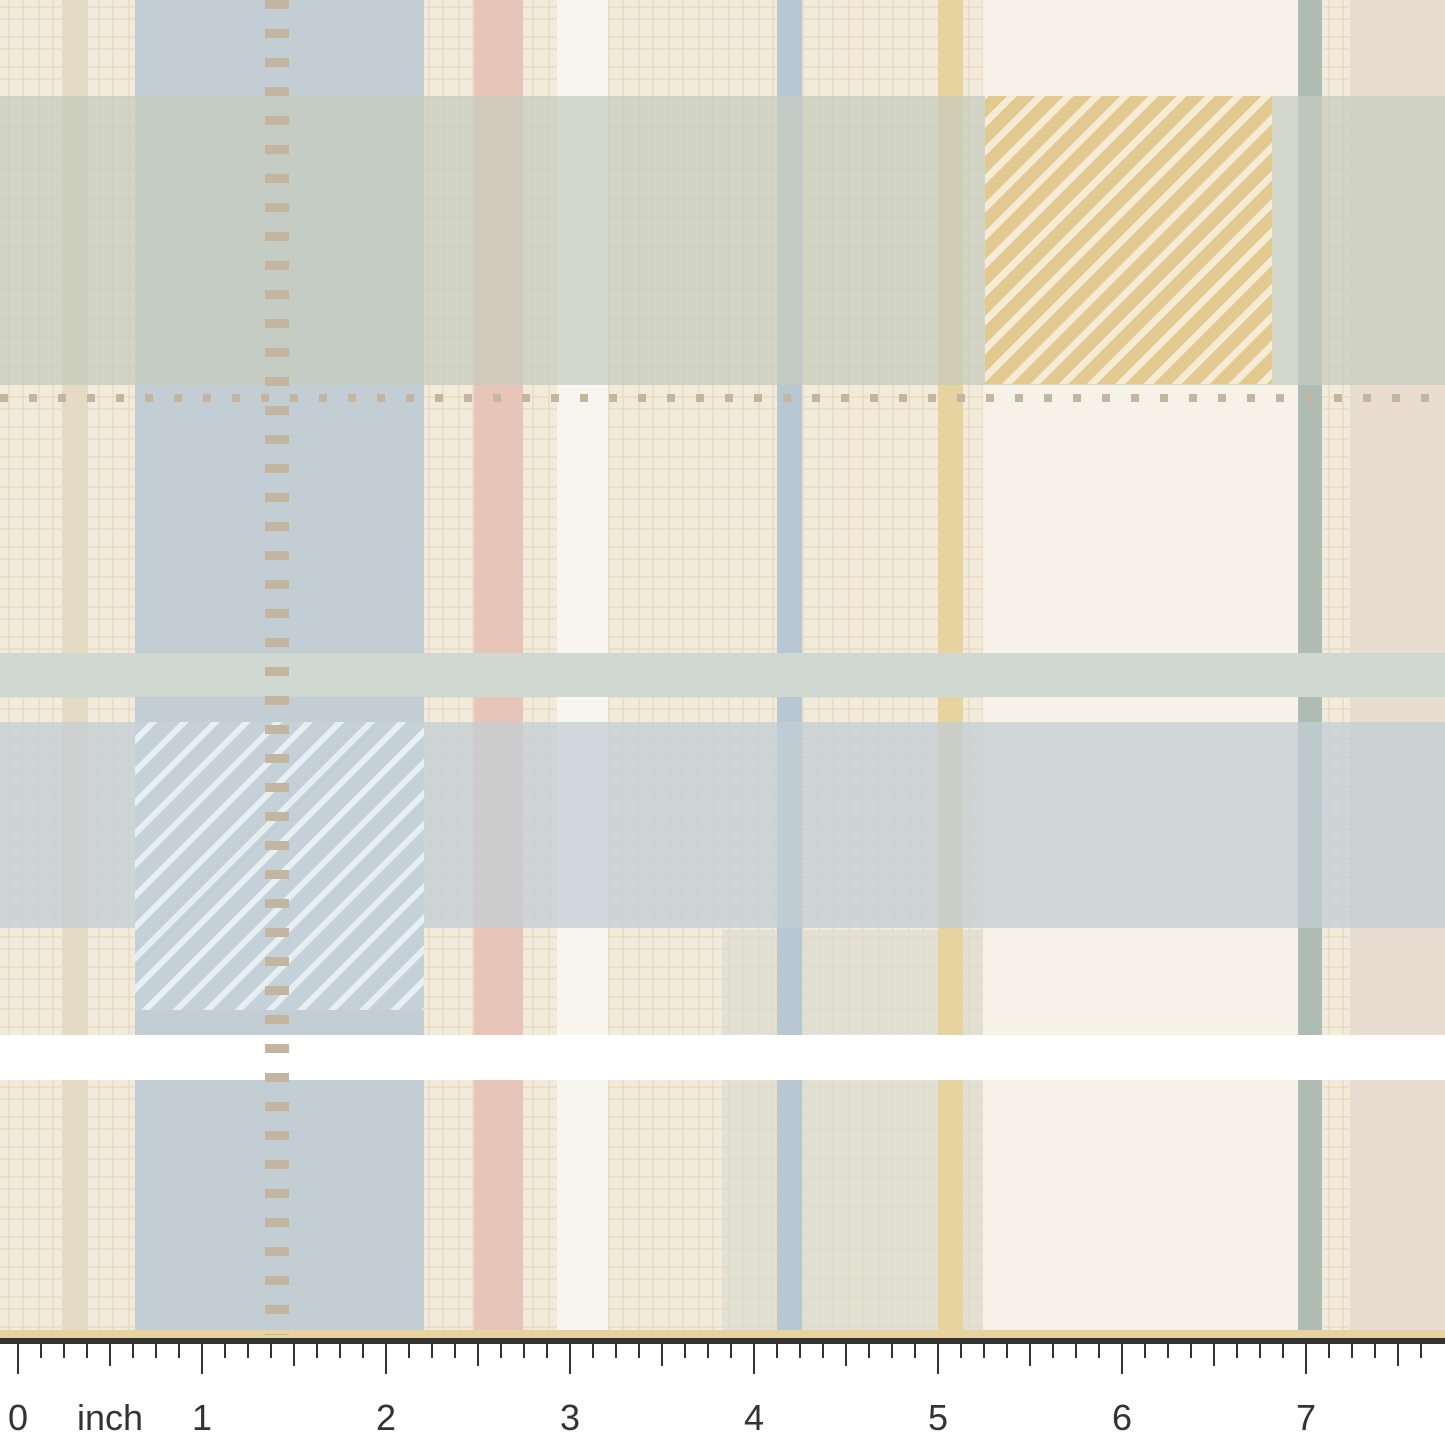 The width and height of the screenshot is (1445, 1445). I want to click on ruler-line, so click(722, 1341).